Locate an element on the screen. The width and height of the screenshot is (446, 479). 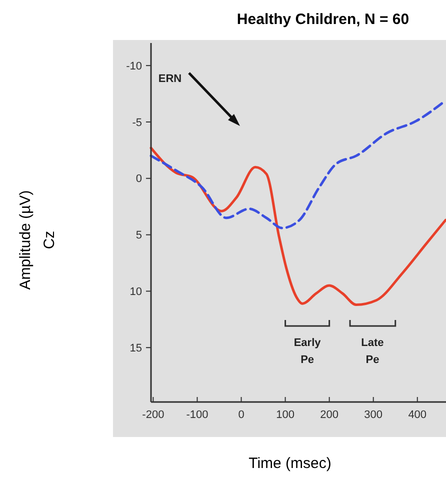
x-axis-title: Time (msec) is located at coordinates (290, 463).